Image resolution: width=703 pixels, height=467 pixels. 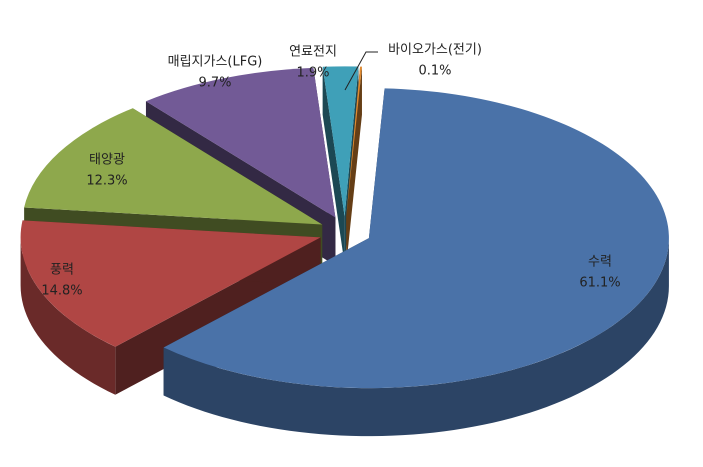 I want to click on category-label: 매립지가스(LFG), so click(x=215, y=62).